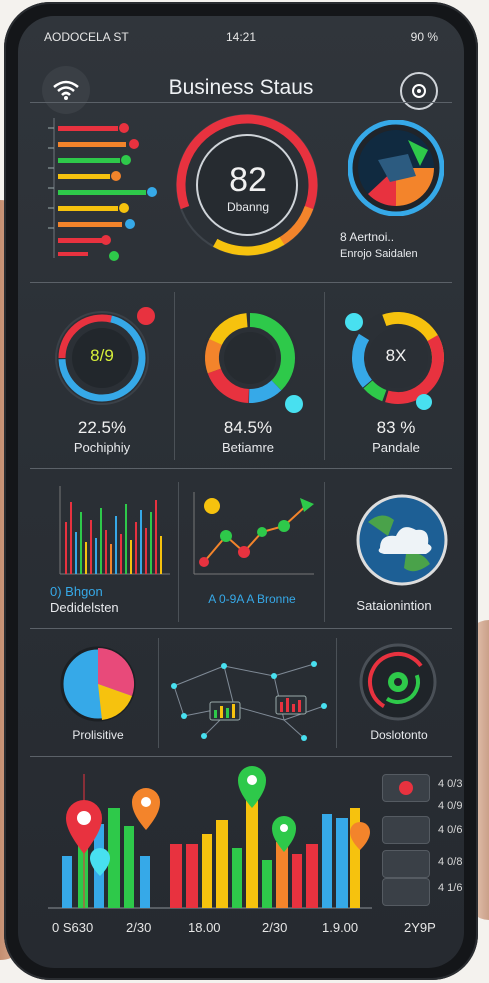  I want to click on status-battery: 90 %, so click(424, 37).